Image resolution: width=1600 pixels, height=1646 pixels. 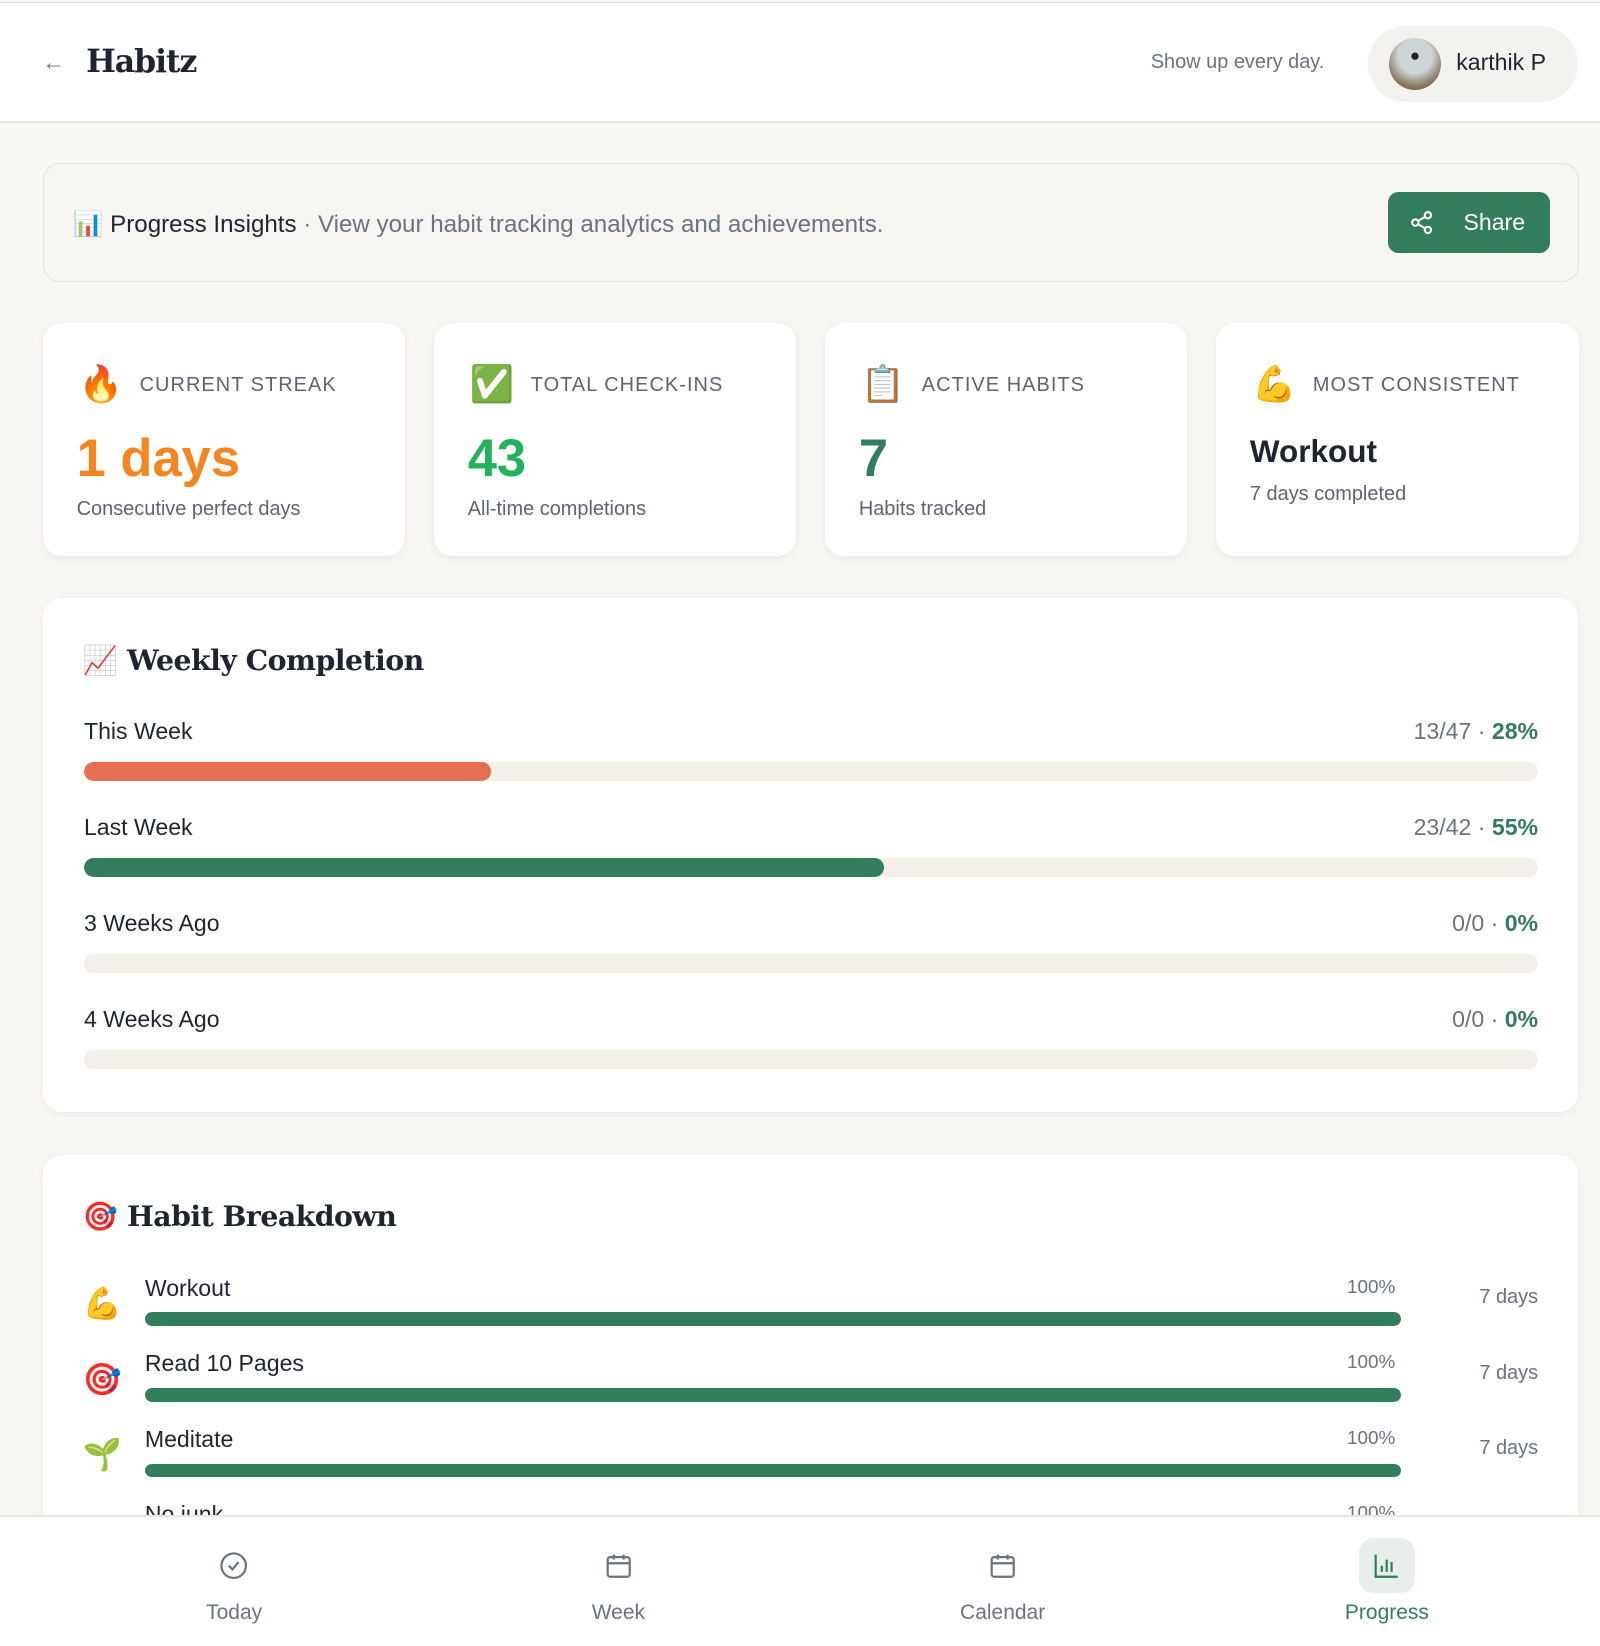 I want to click on stat-icon: 🔥, so click(x=101, y=384).